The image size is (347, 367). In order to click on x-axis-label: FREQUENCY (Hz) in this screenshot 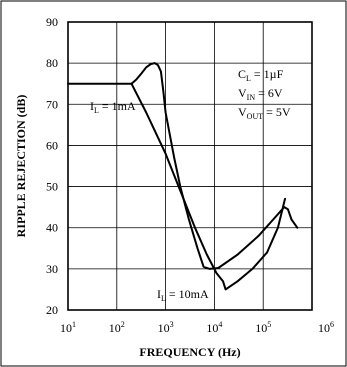, I will do `click(189, 352)`.